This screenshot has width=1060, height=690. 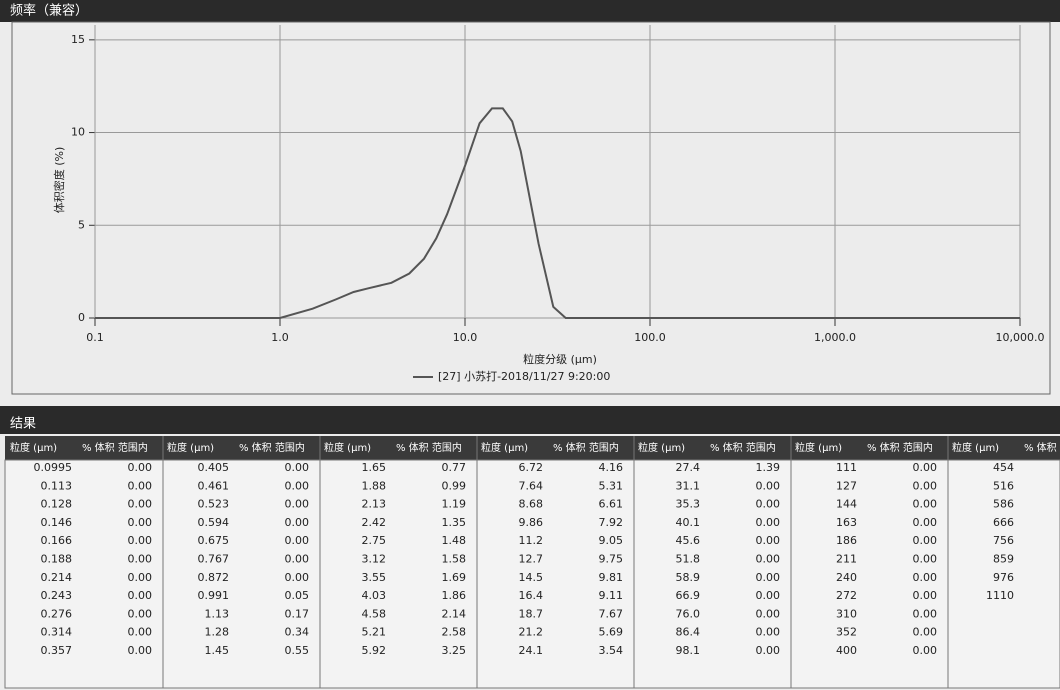 What do you see at coordinates (650, 337) in the screenshot?
I see `x-tick-label: 100.0` at bounding box center [650, 337].